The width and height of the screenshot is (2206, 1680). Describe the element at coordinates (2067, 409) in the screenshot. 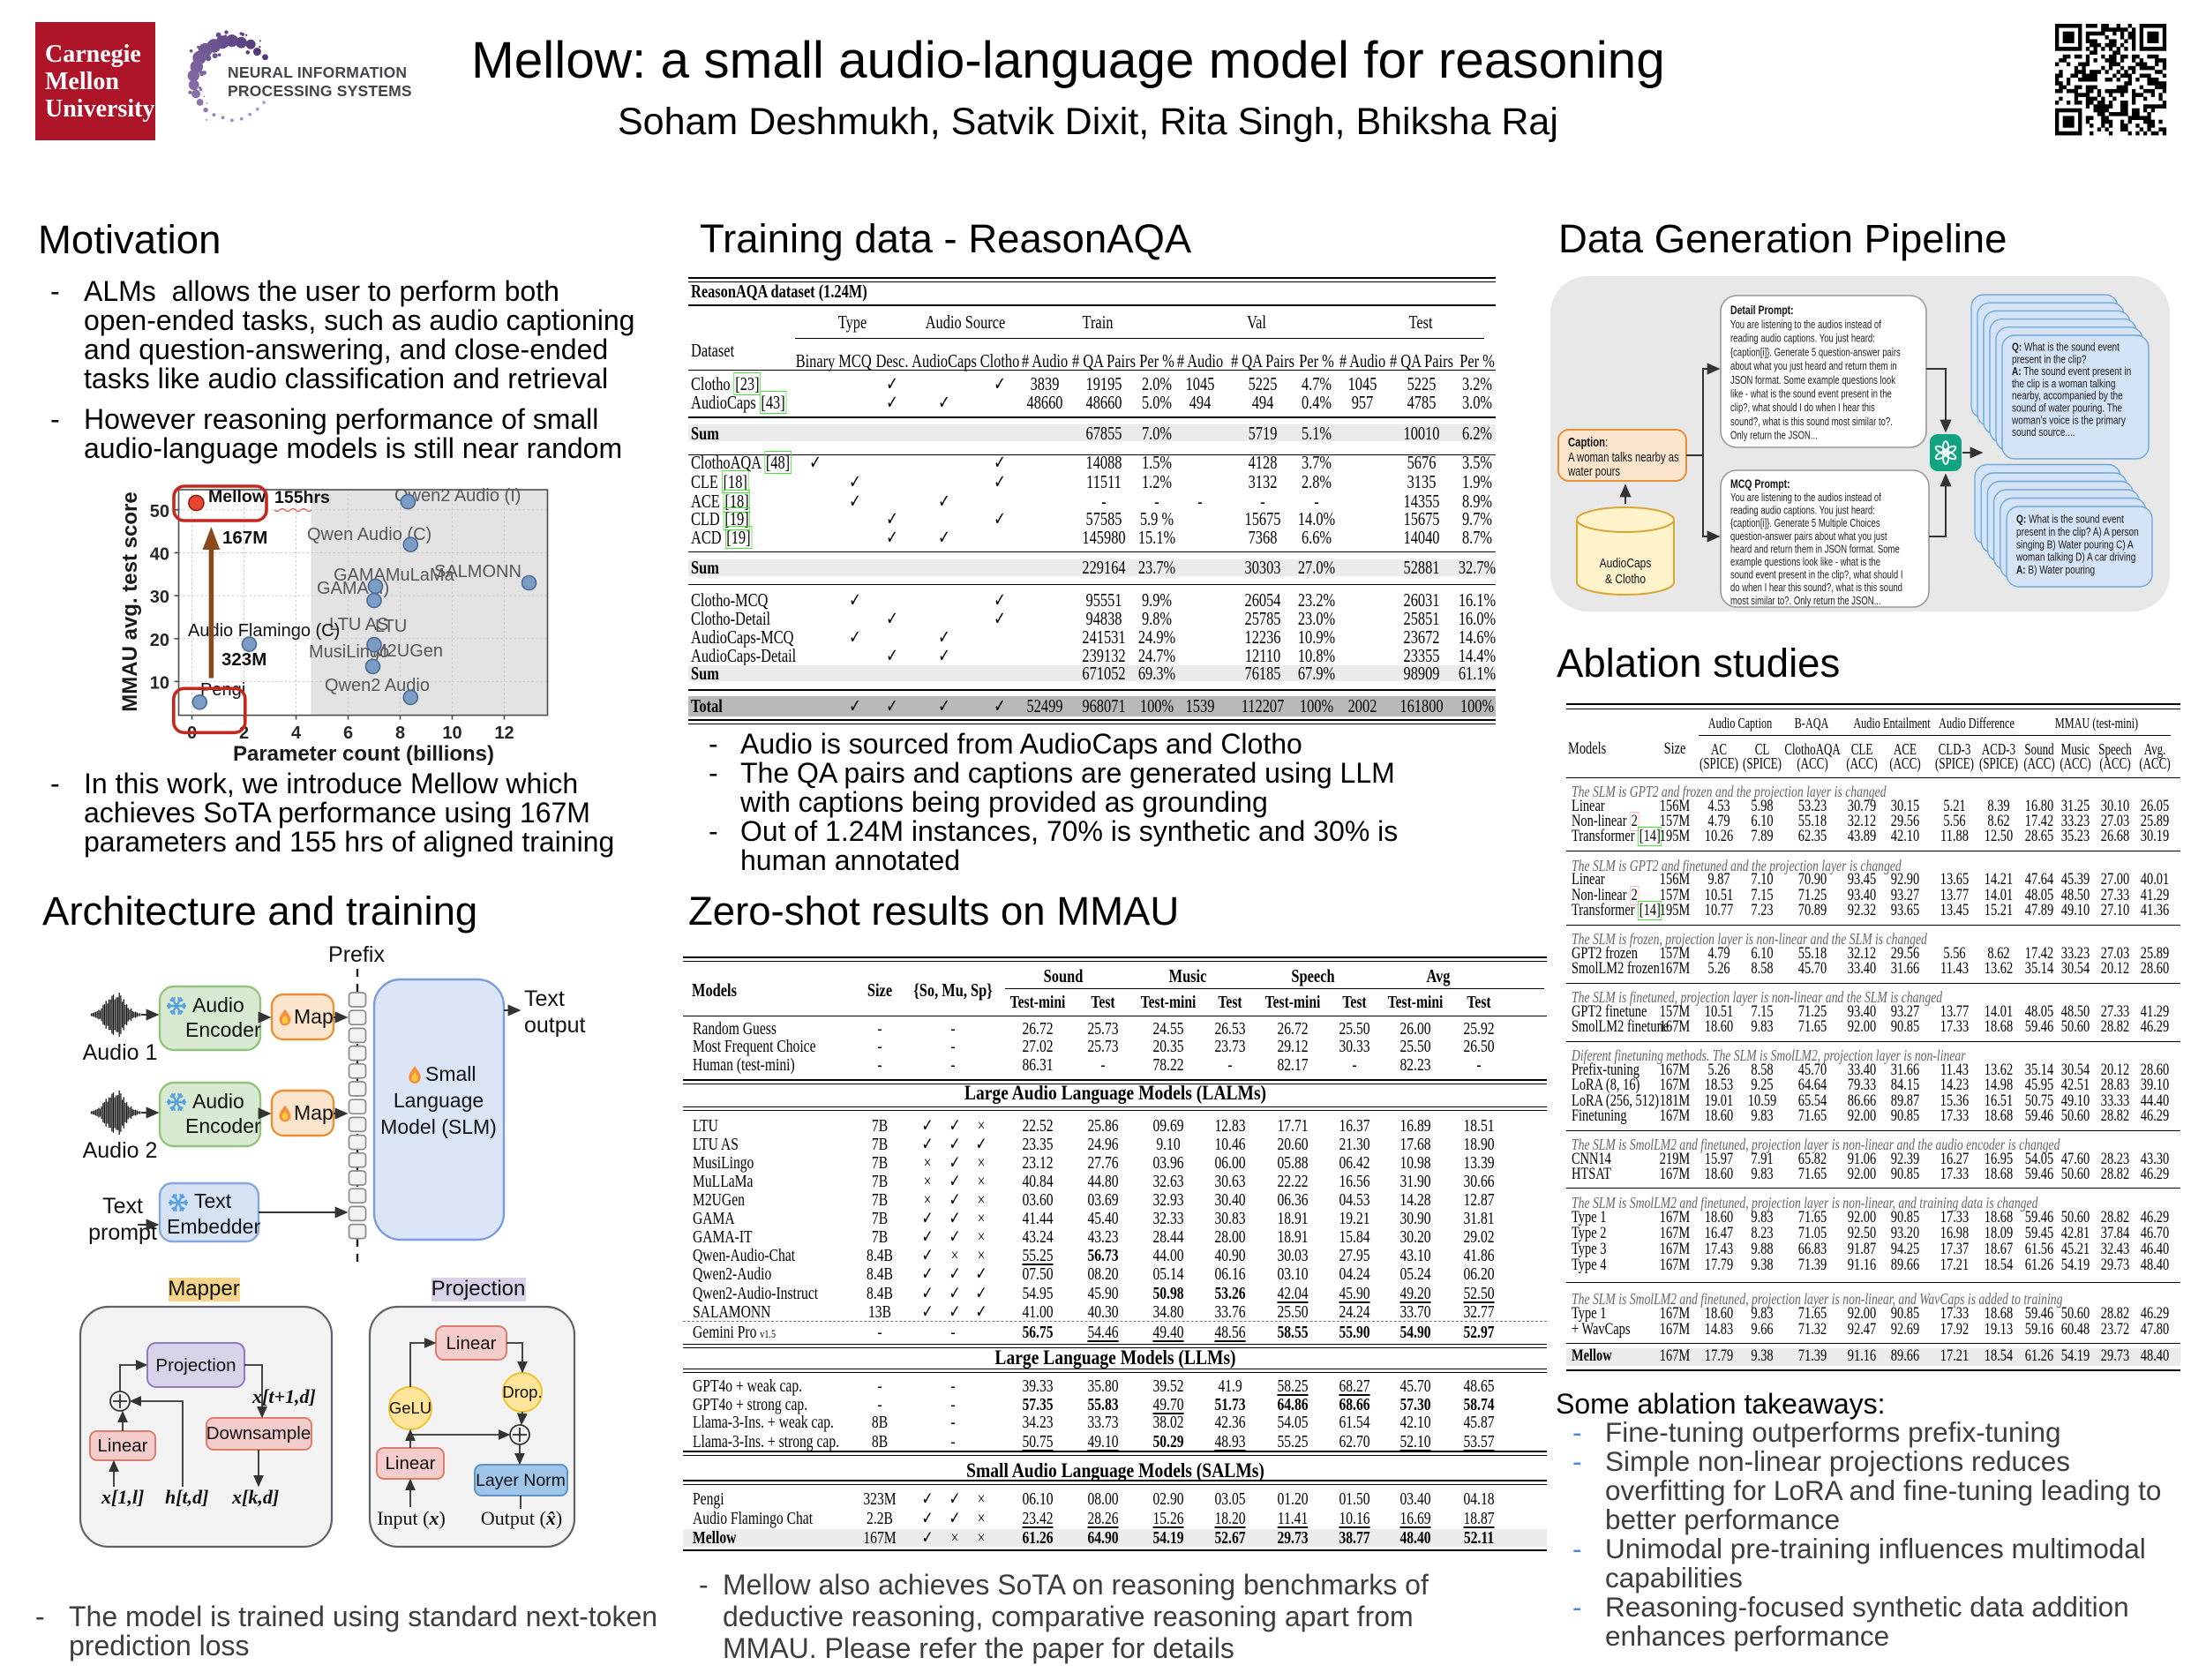

I see `svg-text: sound of water pouring. The` at that location.